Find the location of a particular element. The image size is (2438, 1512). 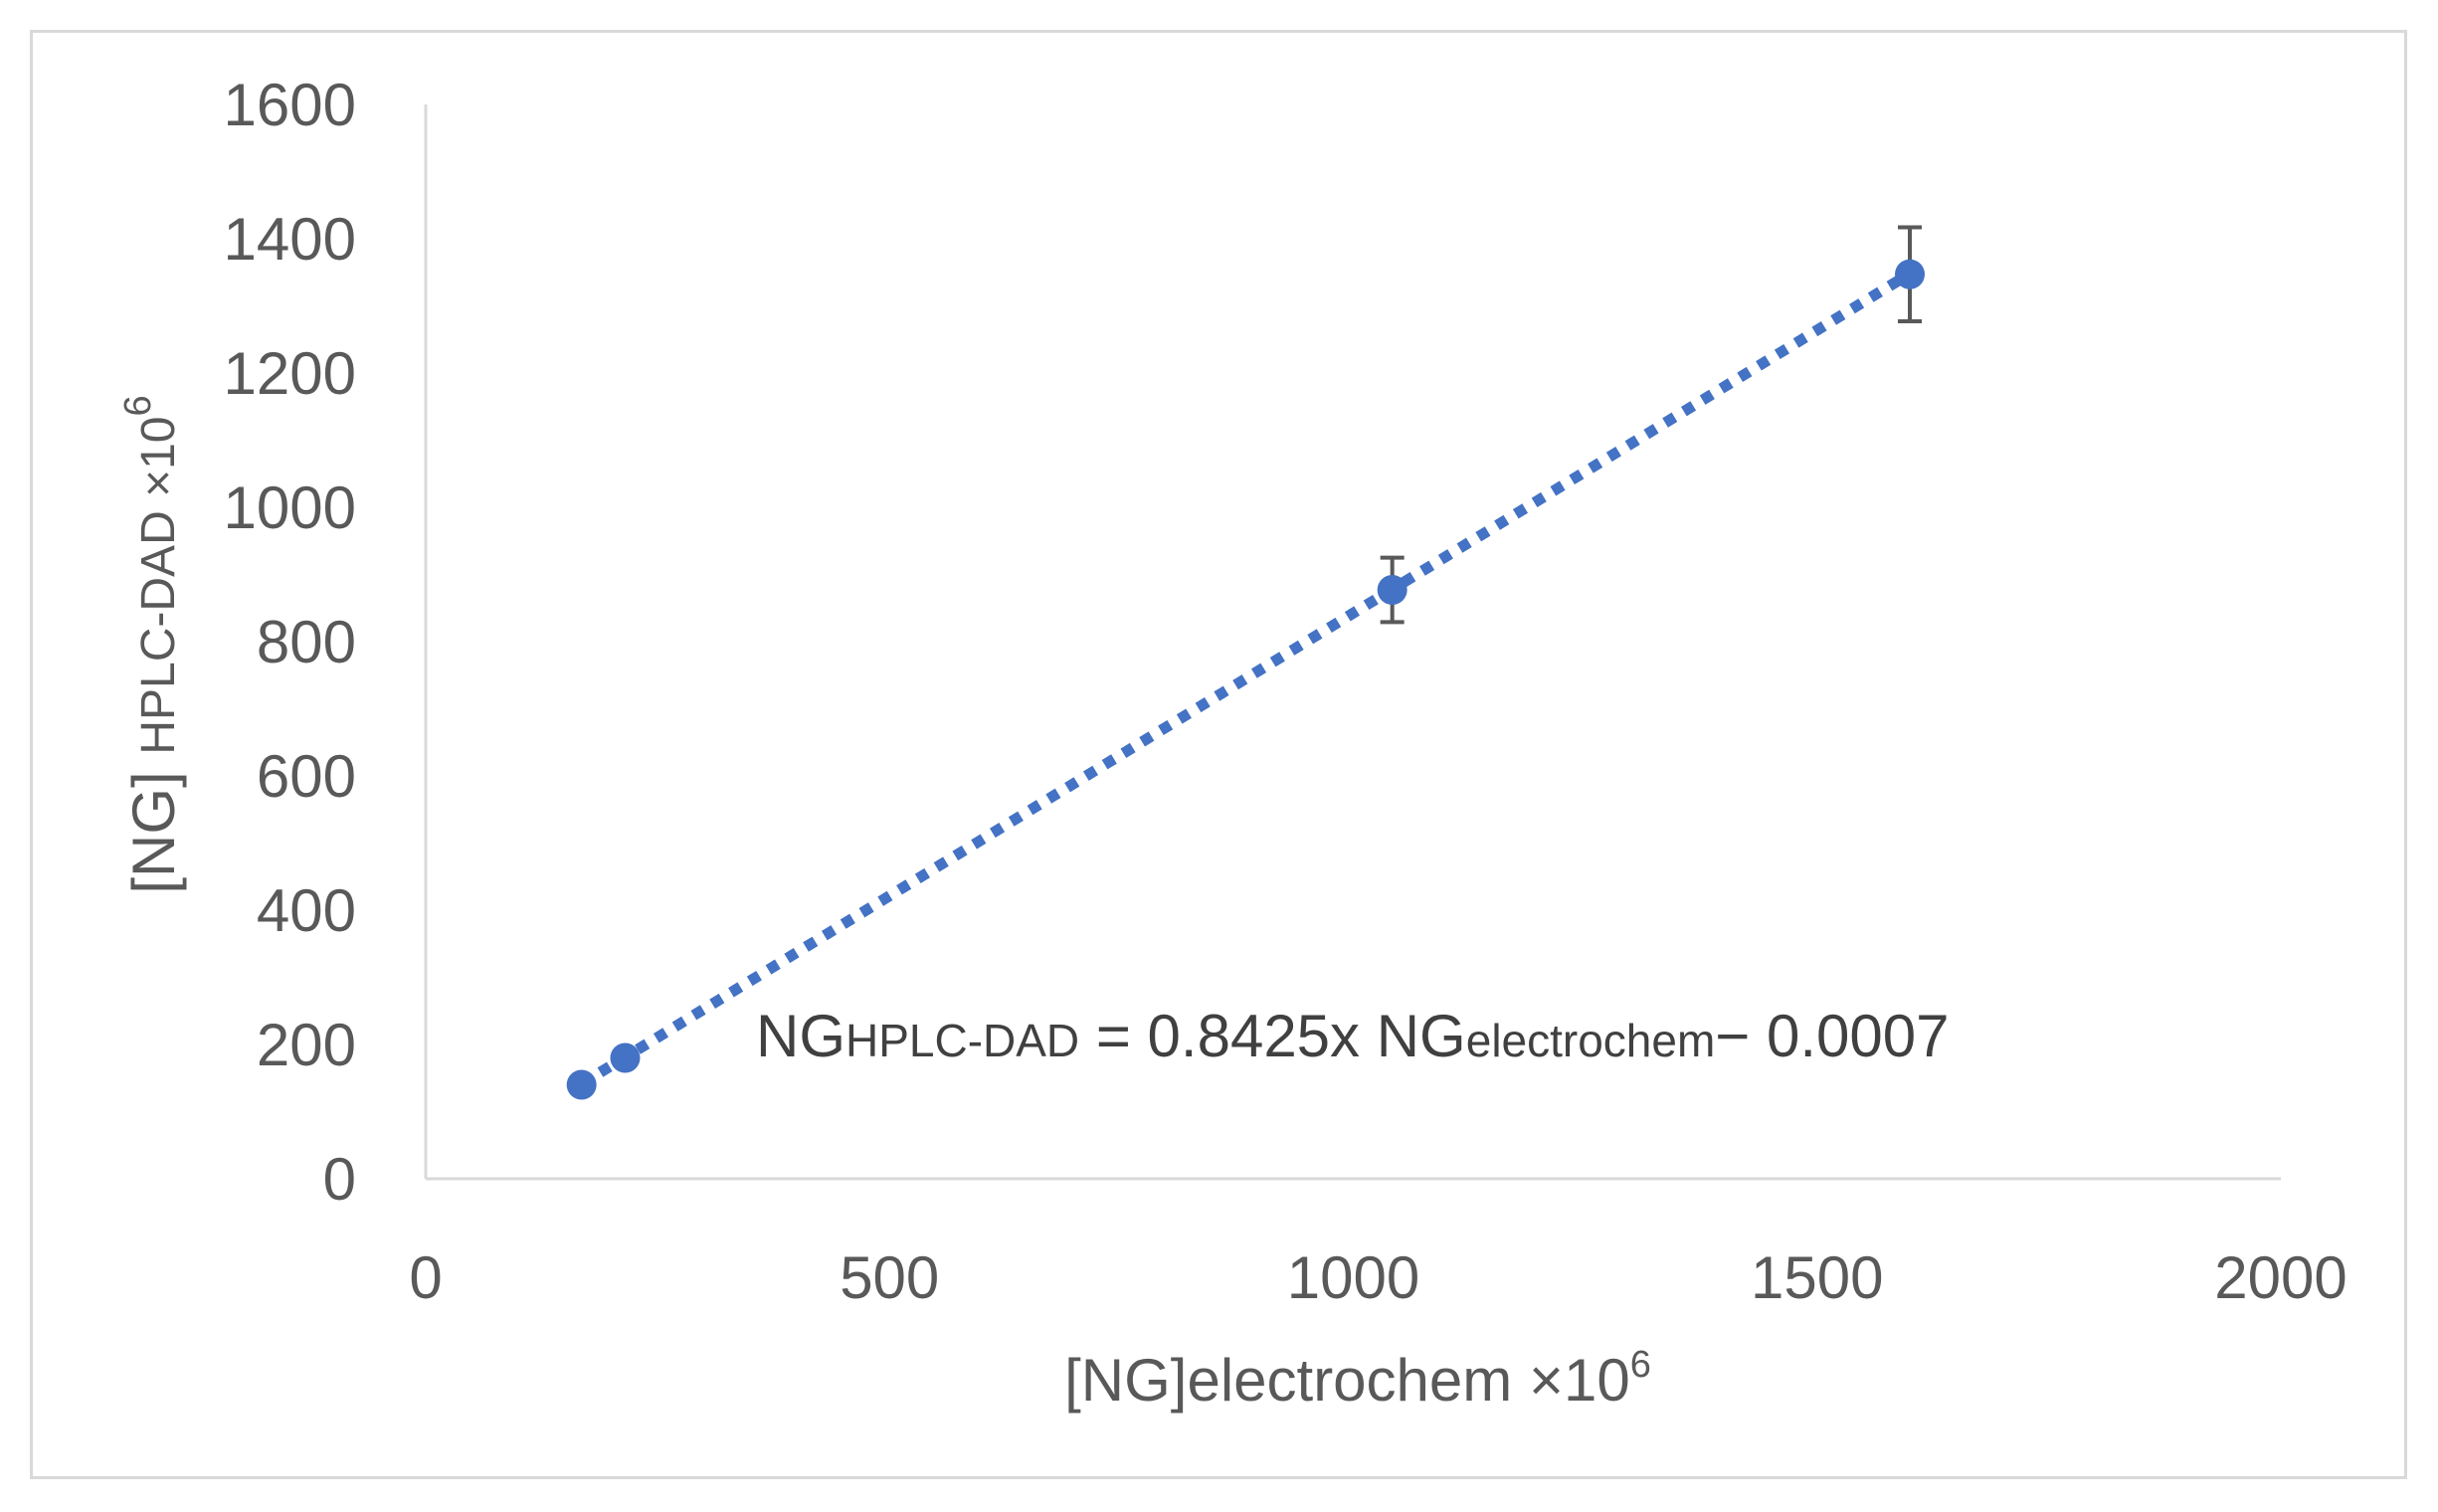

y-axis-title-sup: 6 is located at coordinates (138, 406).